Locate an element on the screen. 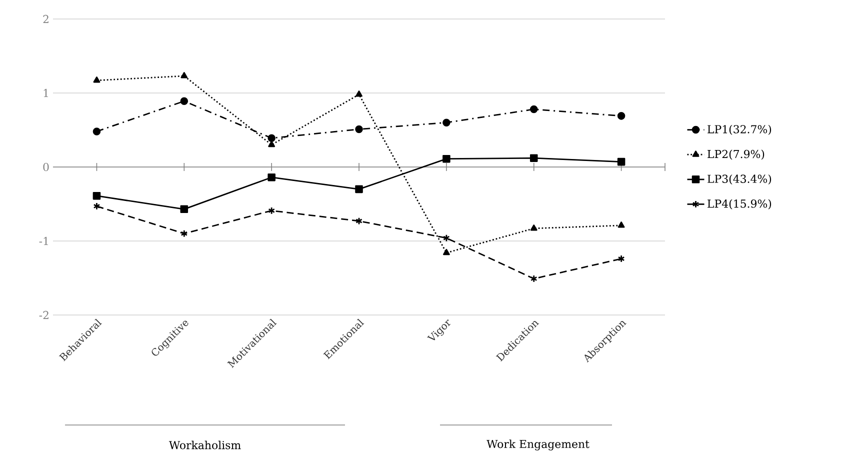  text: Workaholism is located at coordinates (204, 445).